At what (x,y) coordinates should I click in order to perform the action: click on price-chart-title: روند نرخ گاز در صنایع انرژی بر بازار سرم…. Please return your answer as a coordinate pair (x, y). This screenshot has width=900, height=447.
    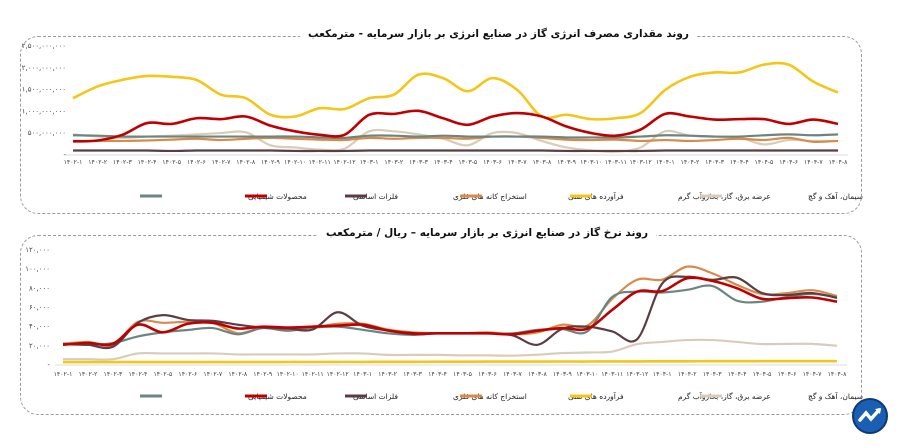
    Looking at the image, I should click on (487, 233).